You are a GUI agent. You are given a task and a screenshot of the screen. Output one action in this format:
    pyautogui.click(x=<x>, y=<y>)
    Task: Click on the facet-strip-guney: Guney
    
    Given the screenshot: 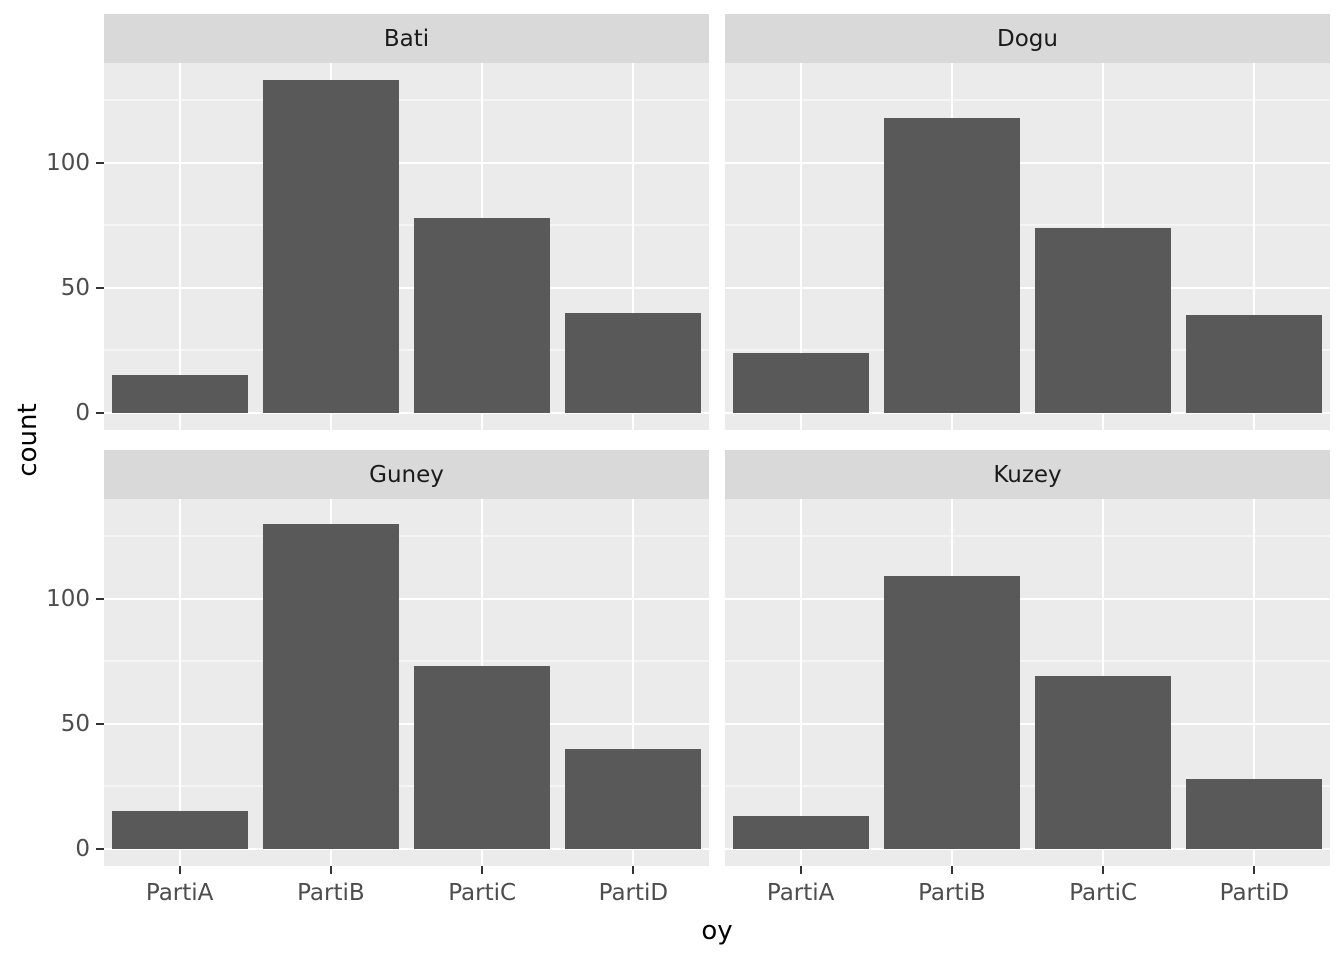 What is the action you would take?
    pyautogui.click(x=406, y=474)
    